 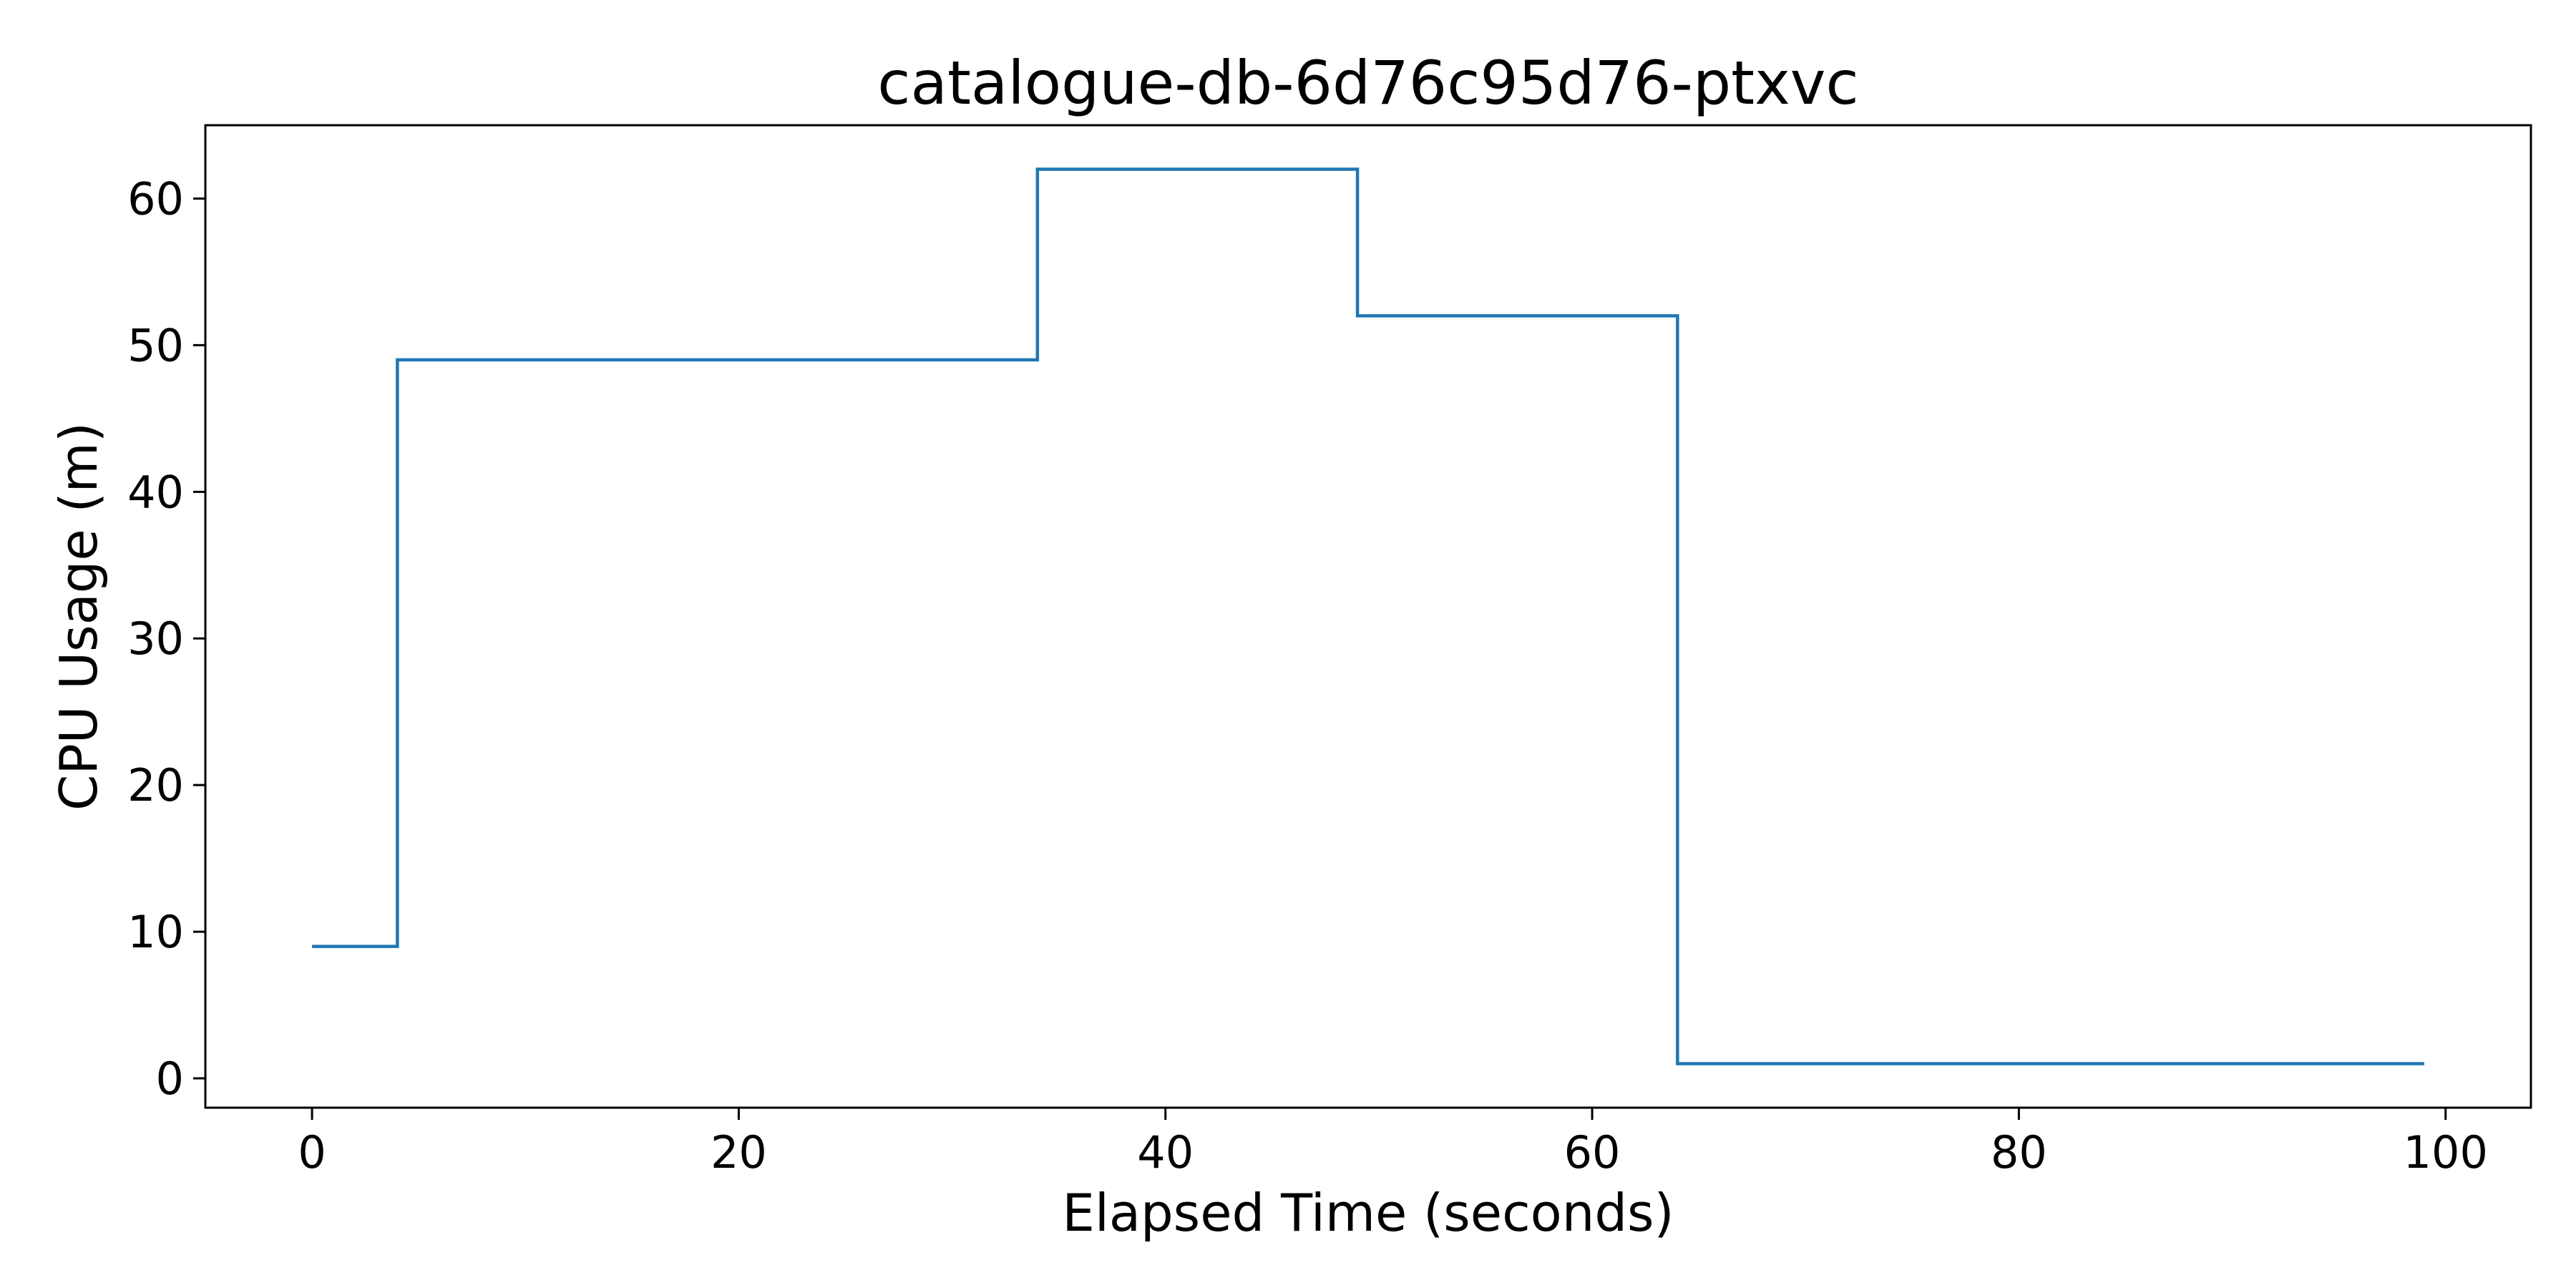 I want to click on x-tick-label: 40, so click(x=1165, y=1152).